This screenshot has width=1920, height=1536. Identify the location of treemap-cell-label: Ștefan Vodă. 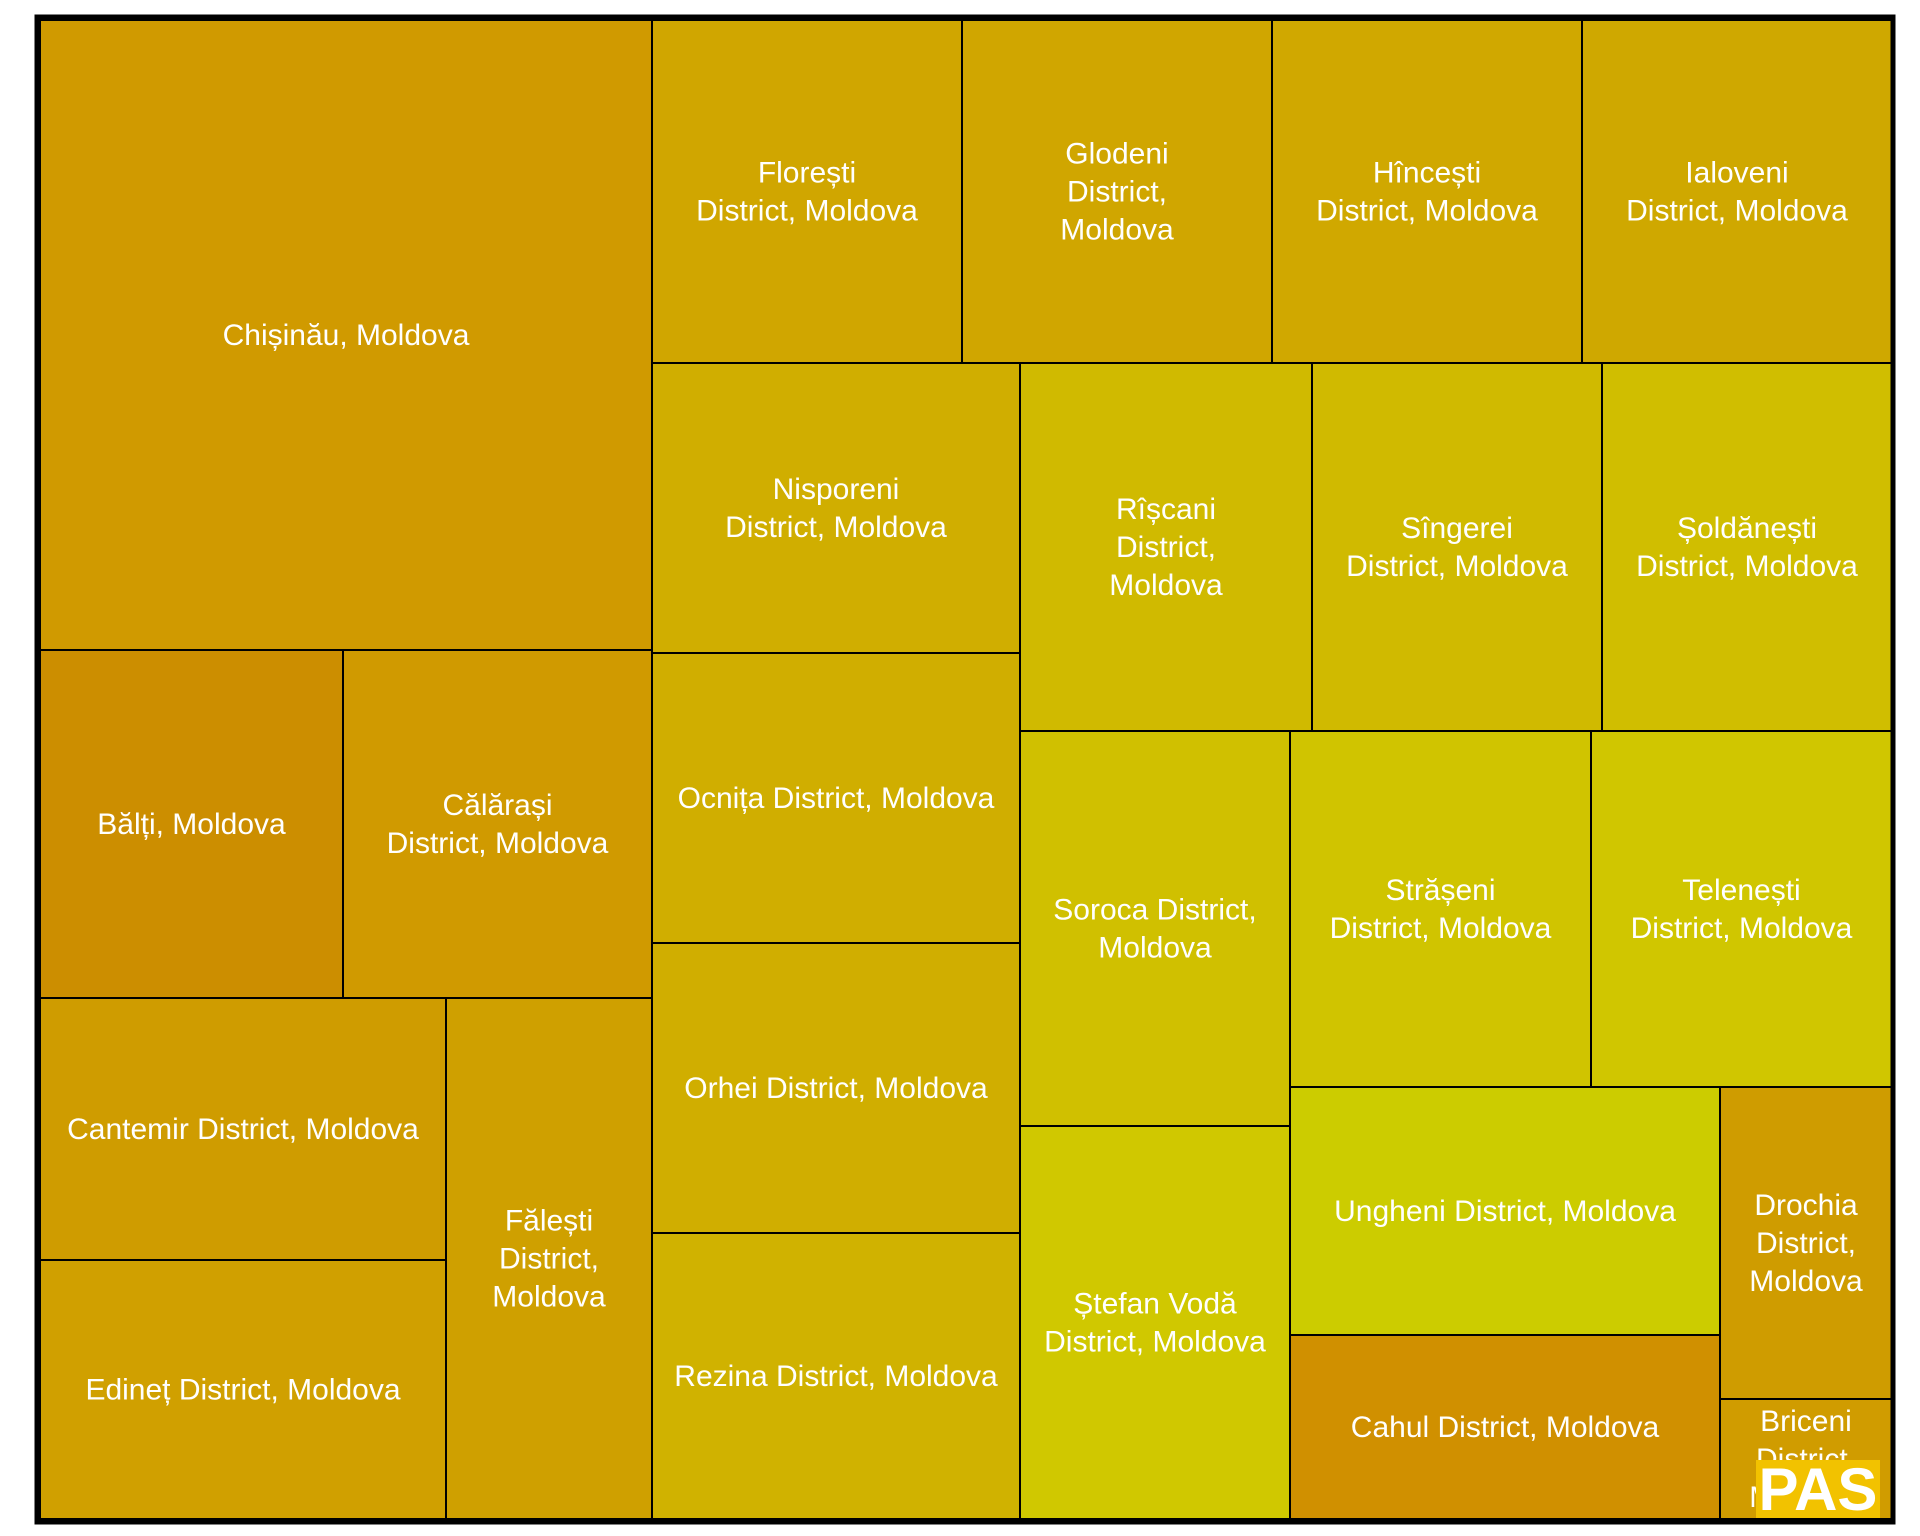
(1155, 1304).